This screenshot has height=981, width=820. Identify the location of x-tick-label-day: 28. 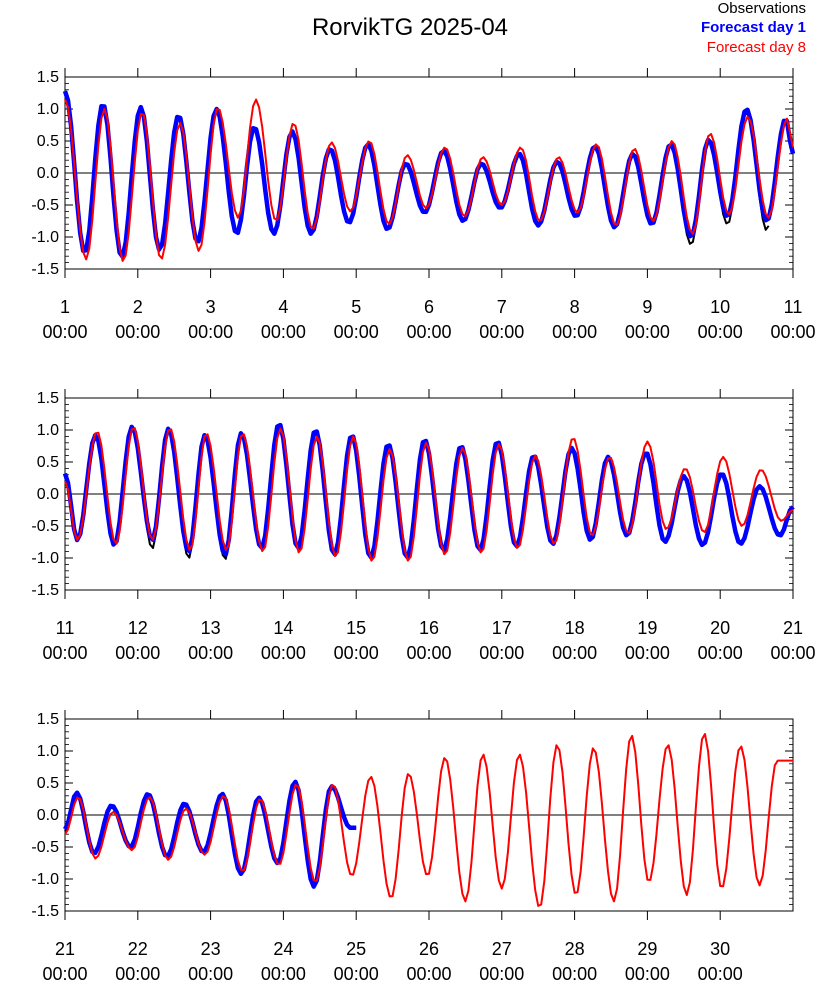
(575, 949).